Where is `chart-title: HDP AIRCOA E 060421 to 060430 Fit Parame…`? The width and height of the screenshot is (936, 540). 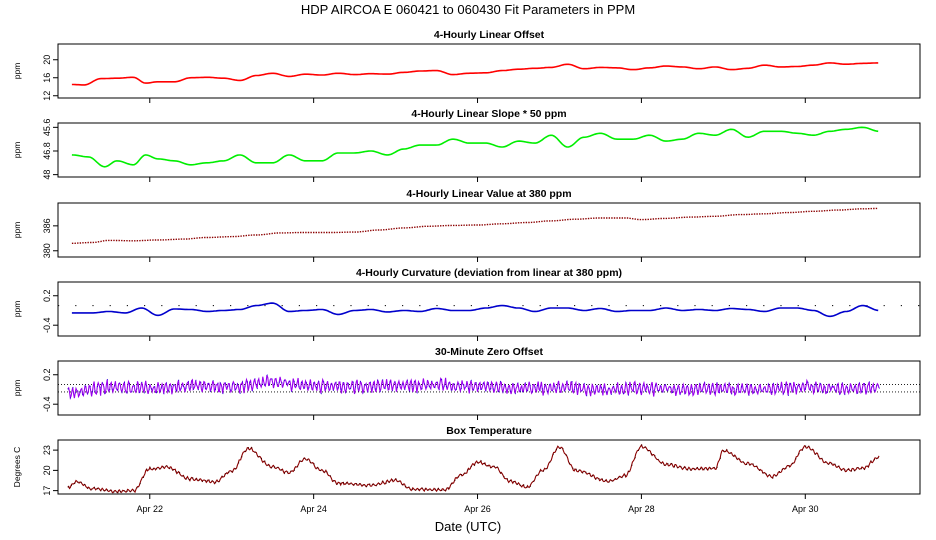
chart-title: HDP AIRCOA E 060421 to 060430 Fit Parame… is located at coordinates (468, 9).